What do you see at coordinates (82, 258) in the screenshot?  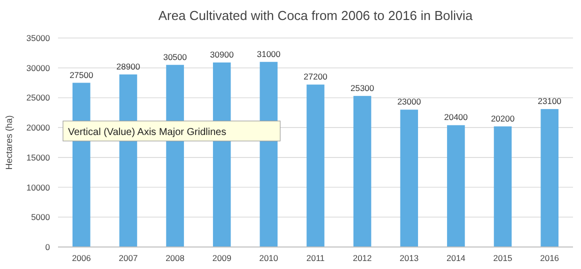 I see `x-tick-label: 2006` at bounding box center [82, 258].